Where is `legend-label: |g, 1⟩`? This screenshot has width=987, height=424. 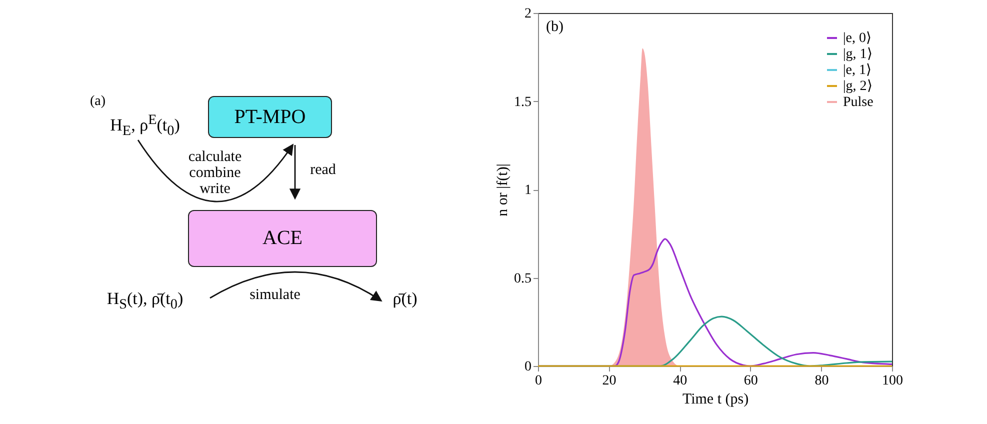
legend-label: |g, 1⟩ is located at coordinates (857, 54).